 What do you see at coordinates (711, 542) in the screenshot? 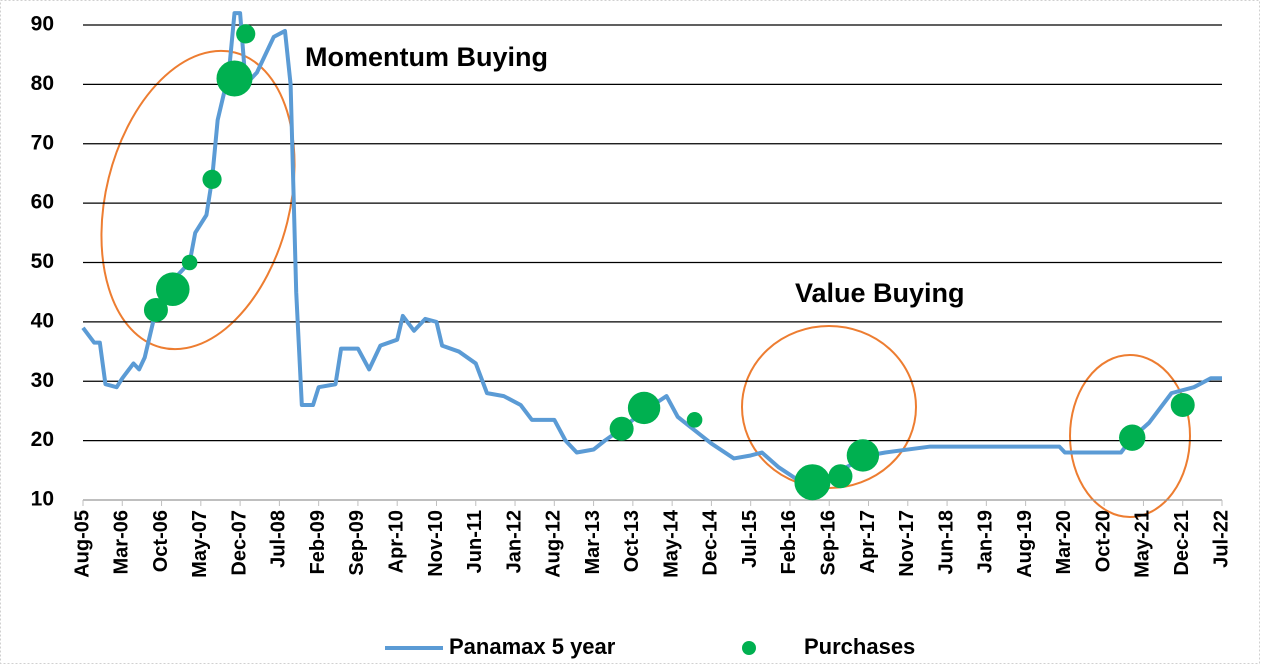
I see `x-tick-label: Dec-14` at bounding box center [711, 542].